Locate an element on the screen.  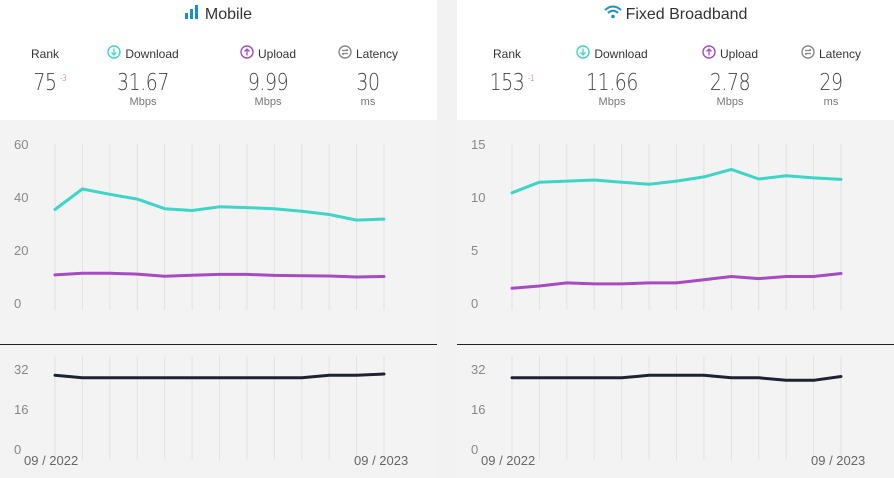
latency-stat: Latency 30 ms is located at coordinates (368, 76).